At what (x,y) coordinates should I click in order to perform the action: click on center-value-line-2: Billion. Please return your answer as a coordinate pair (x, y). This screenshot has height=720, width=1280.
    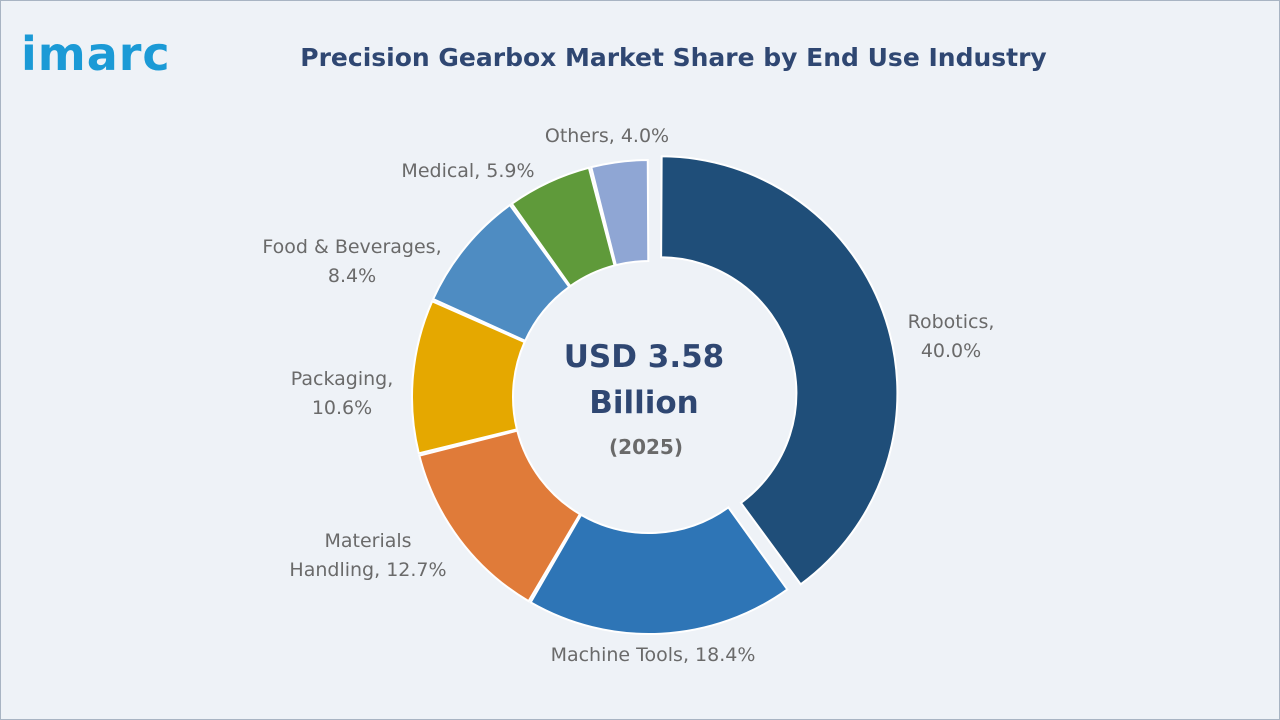
    Looking at the image, I should click on (644, 403).